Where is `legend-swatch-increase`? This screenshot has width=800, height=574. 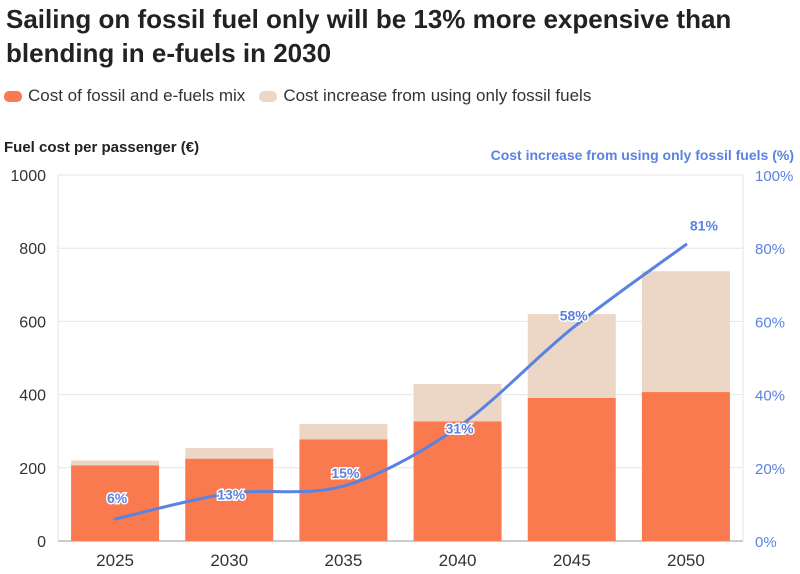
legend-swatch-increase is located at coordinates (268, 96).